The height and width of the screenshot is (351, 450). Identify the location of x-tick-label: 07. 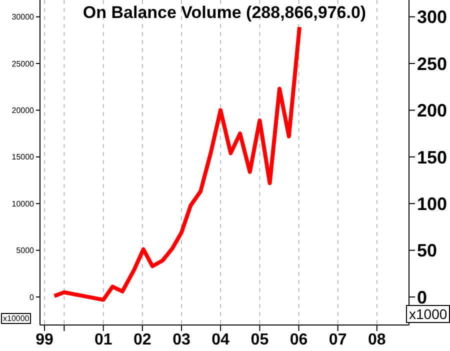
(337, 339).